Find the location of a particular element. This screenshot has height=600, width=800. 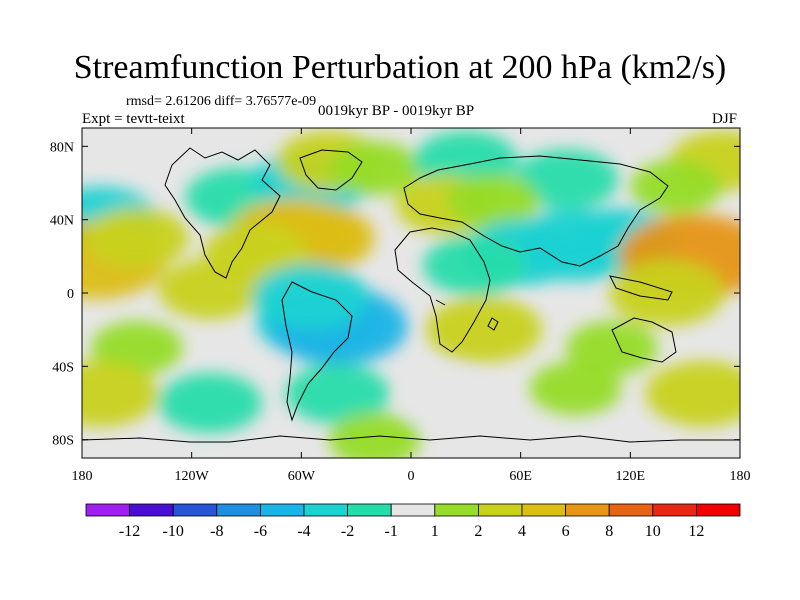

y-tick-label: 0 is located at coordinates (70, 294).